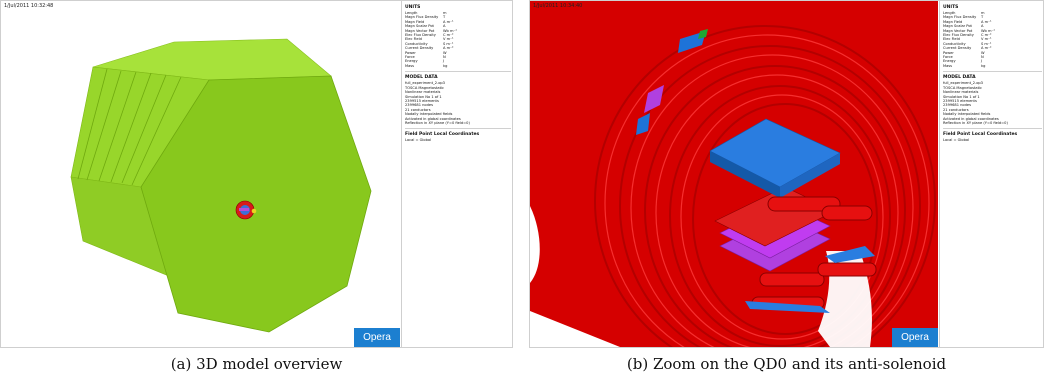  I want to click on unit-name: Power, so click(410, 52).